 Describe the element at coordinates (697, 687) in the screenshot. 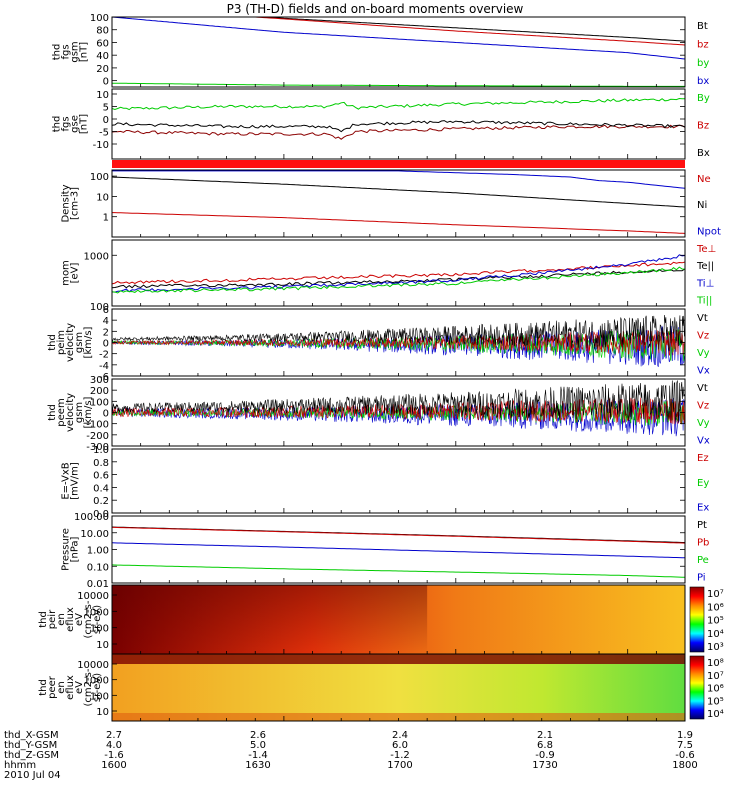

I see `colorbar` at that location.